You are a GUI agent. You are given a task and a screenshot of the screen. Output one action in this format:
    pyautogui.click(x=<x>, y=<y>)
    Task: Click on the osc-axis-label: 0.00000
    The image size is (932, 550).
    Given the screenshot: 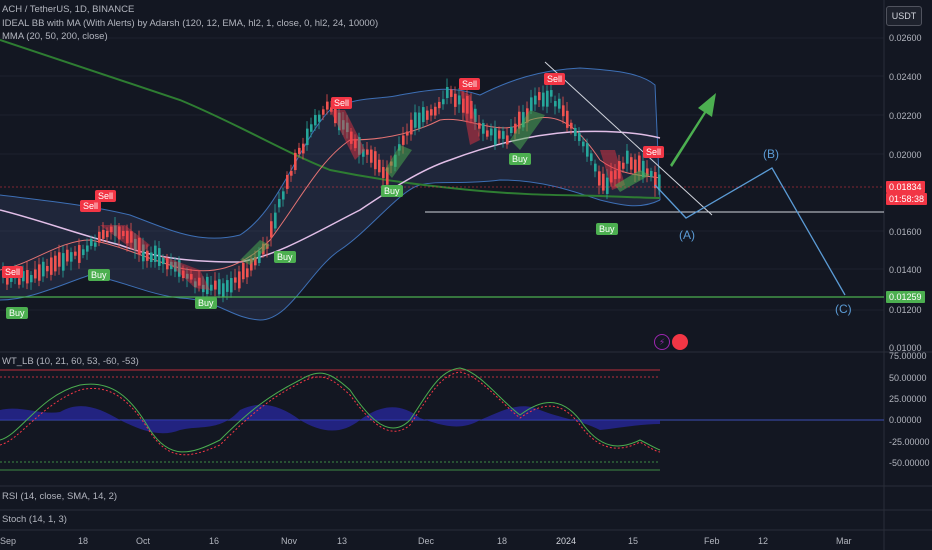 What is the action you would take?
    pyautogui.click(x=905, y=420)
    